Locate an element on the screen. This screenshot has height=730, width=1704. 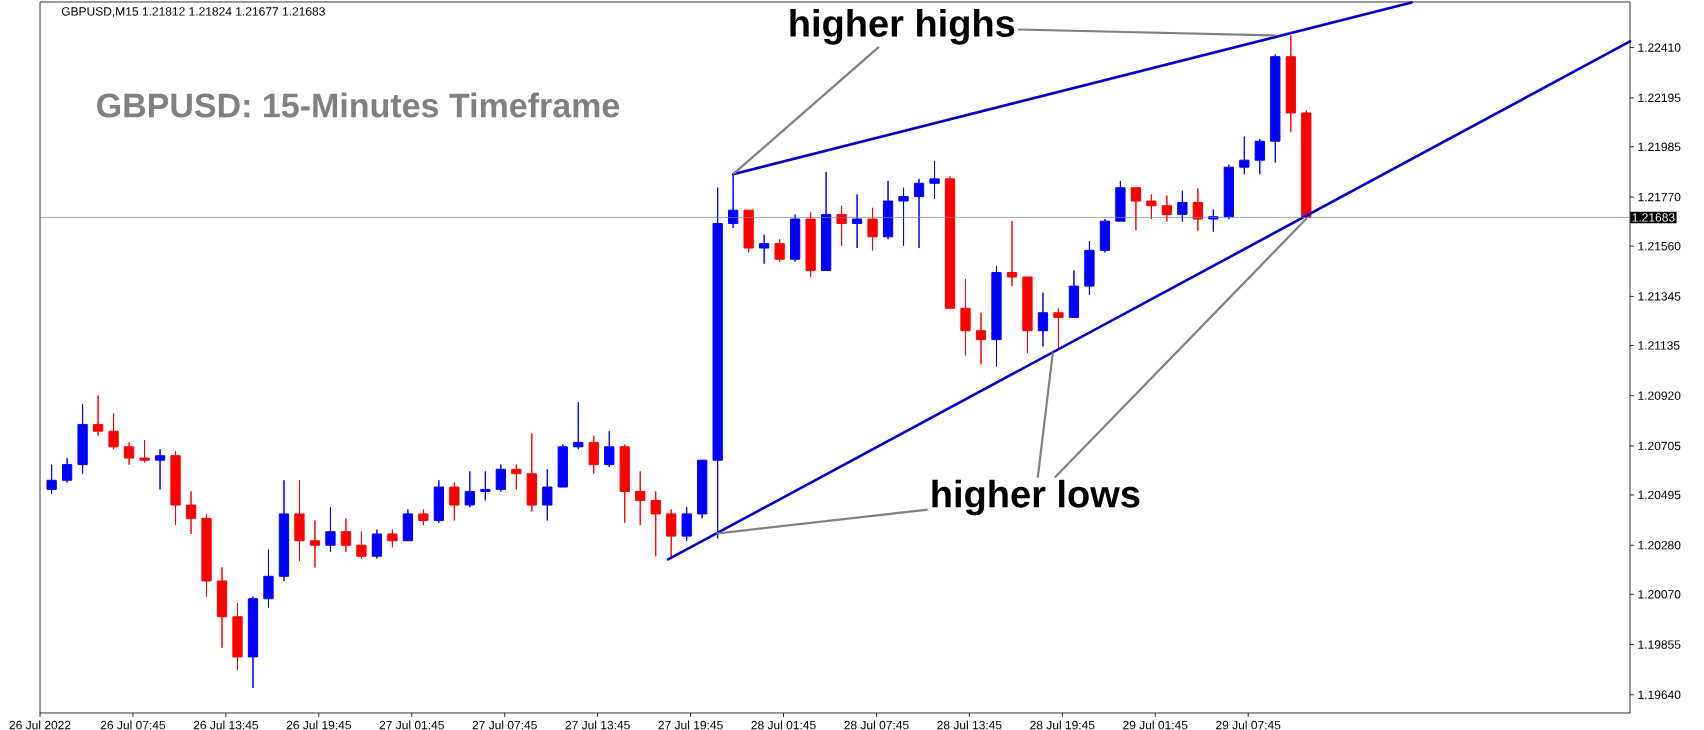
x-tick-label: 27 Jul 19:45 is located at coordinates (690, 725).